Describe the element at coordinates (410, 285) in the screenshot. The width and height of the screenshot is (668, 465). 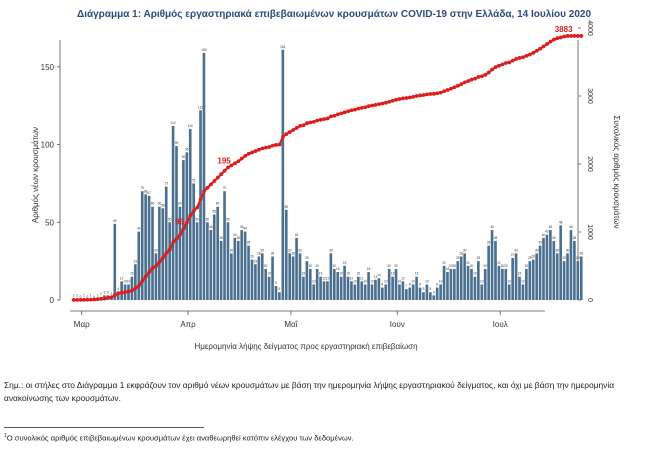
I see `bar-value-label: 8` at that location.